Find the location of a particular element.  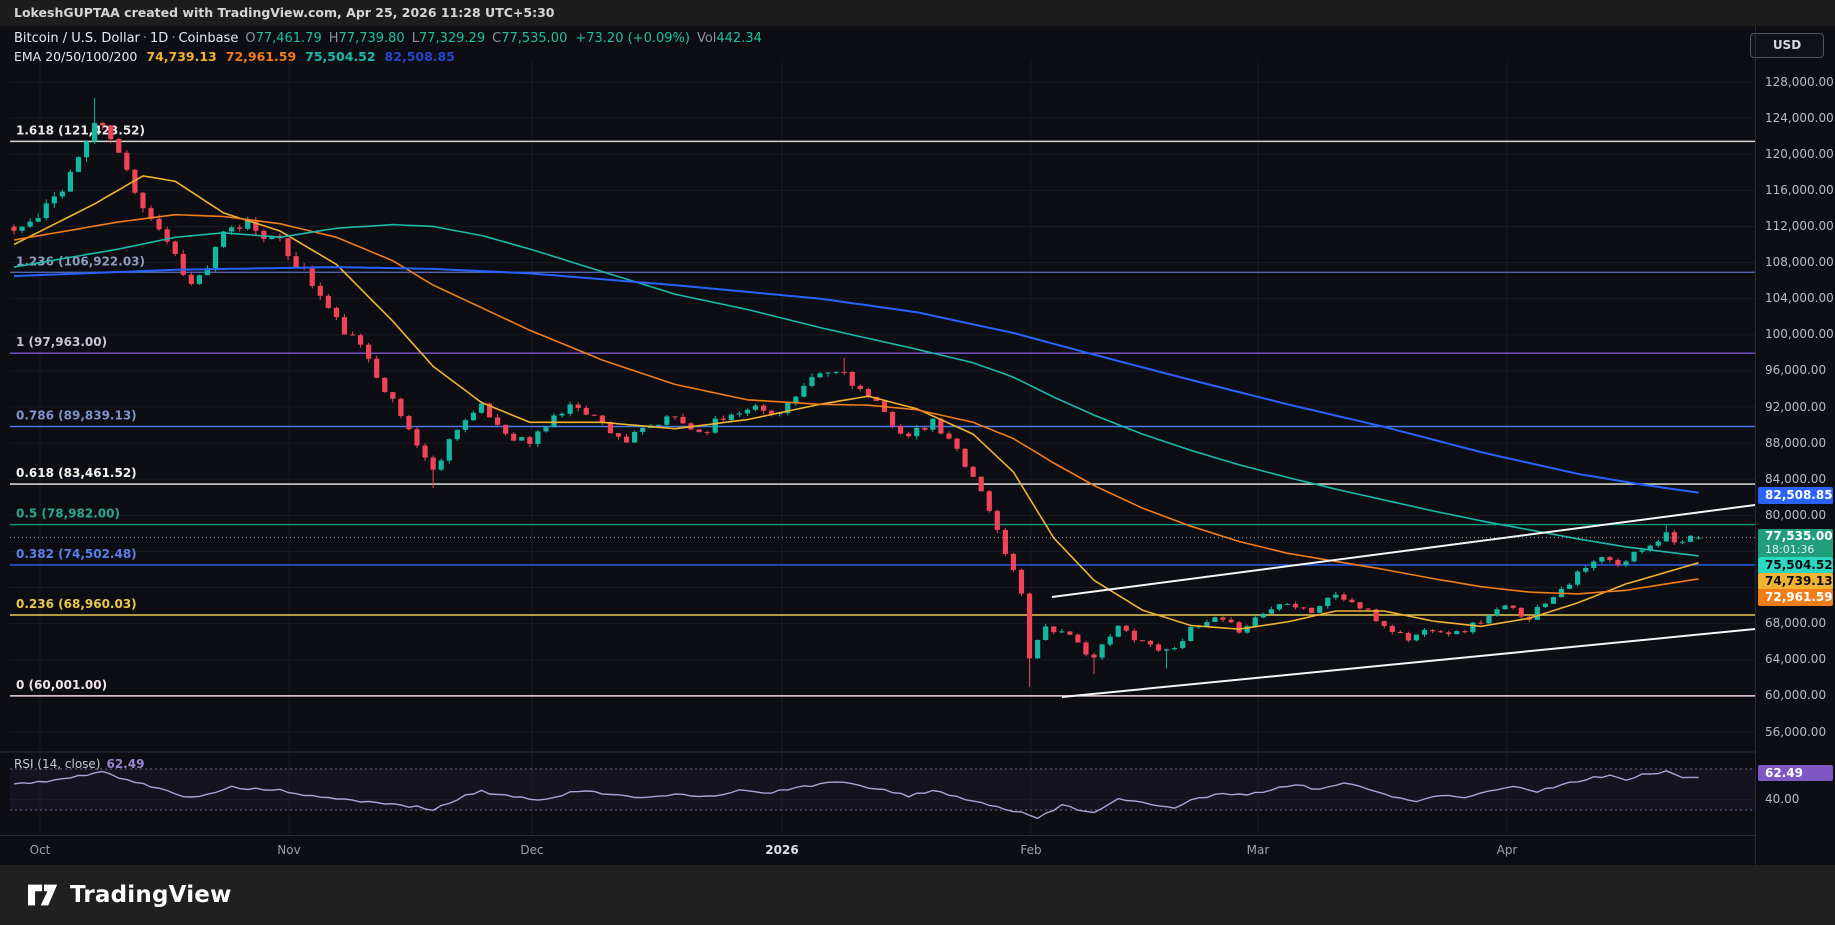

bottom-brand-bar: TradingView is located at coordinates (917, 895).